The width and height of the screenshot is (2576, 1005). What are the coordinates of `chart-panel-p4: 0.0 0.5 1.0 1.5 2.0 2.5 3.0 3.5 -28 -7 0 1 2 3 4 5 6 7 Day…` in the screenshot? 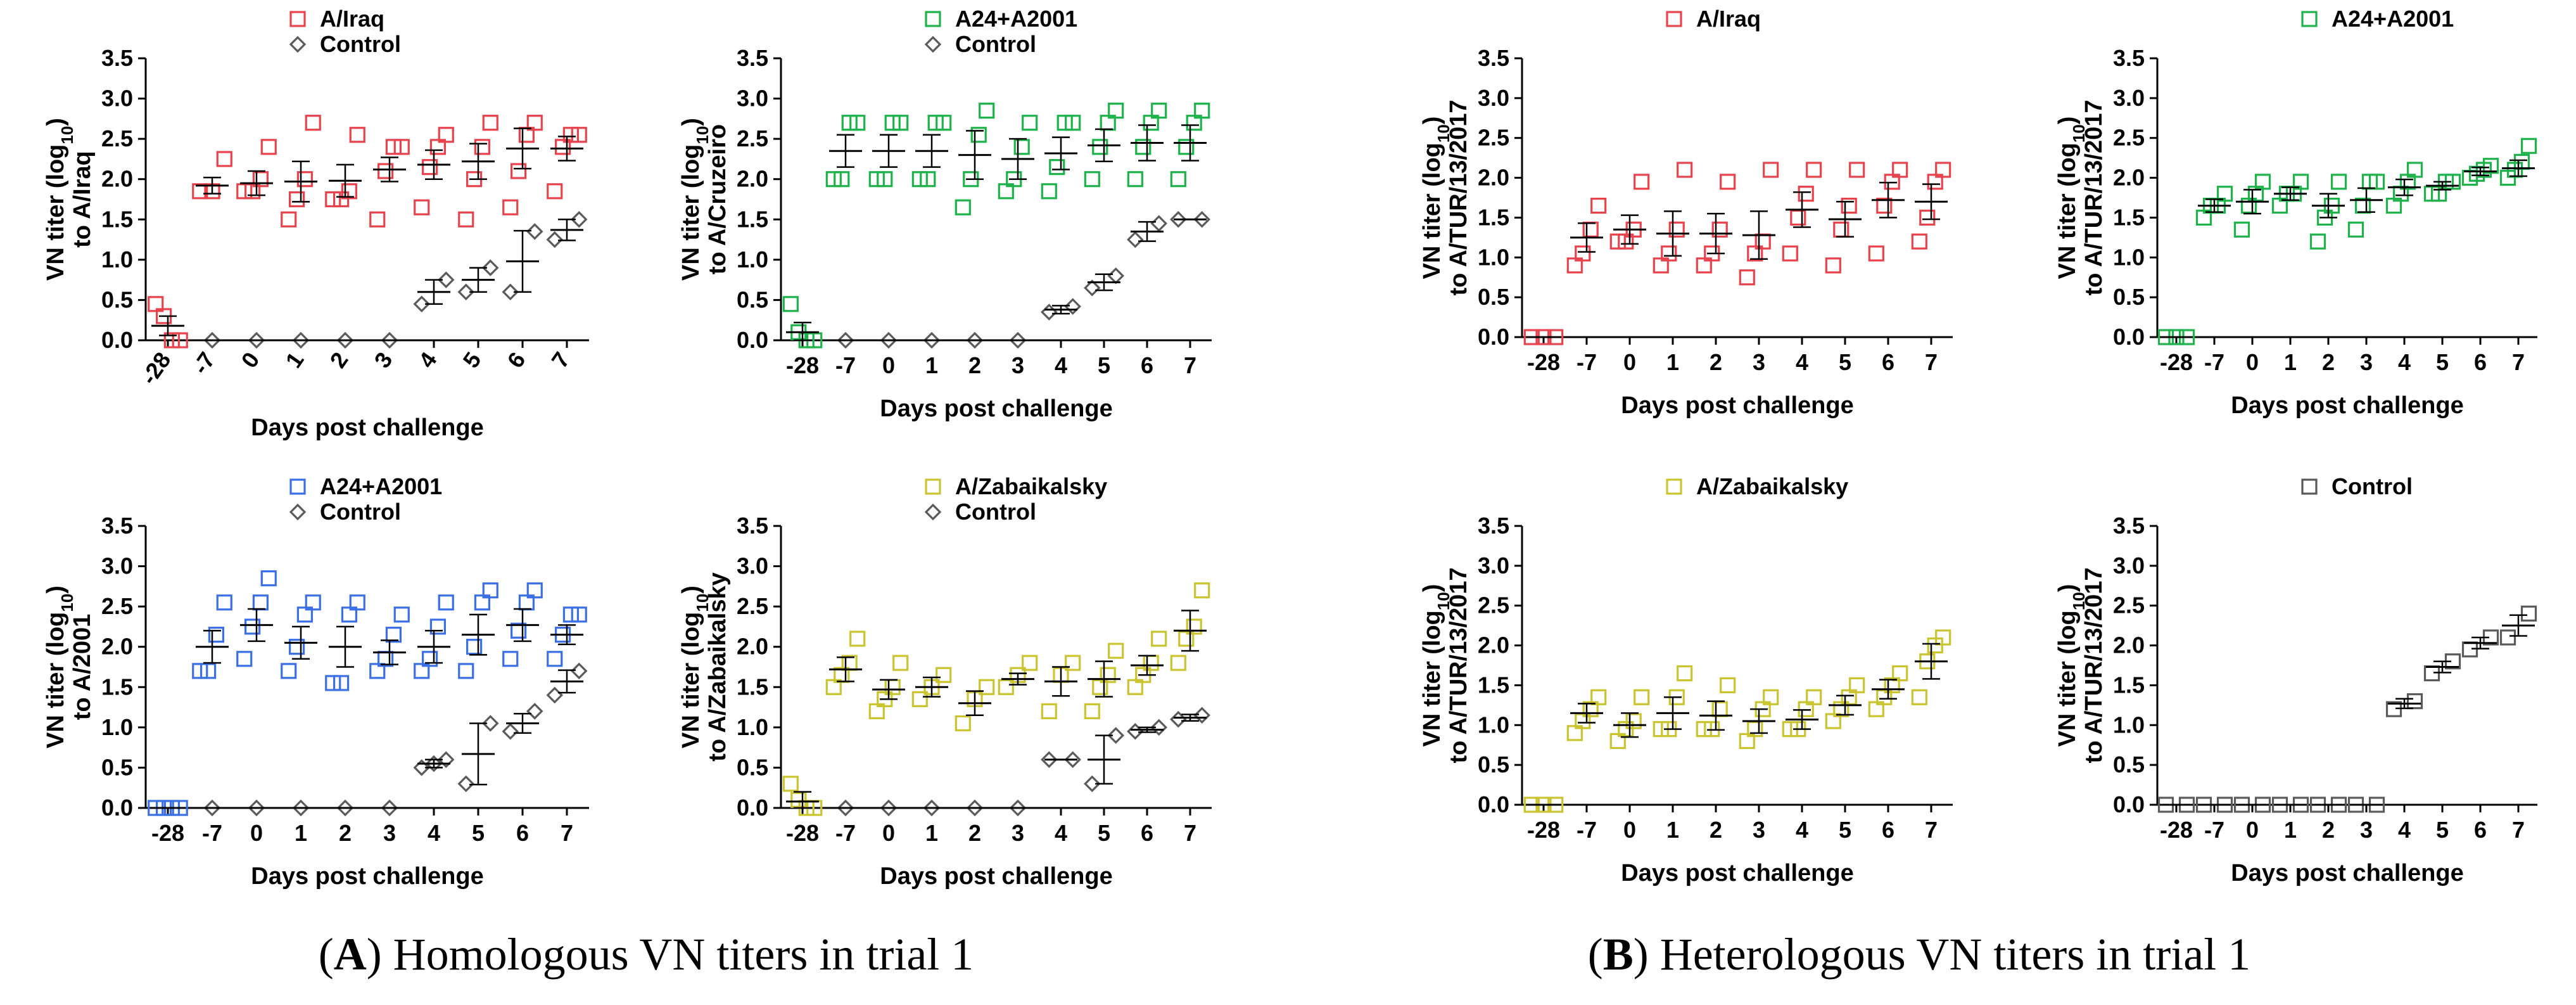 It's located at (2295, 212).